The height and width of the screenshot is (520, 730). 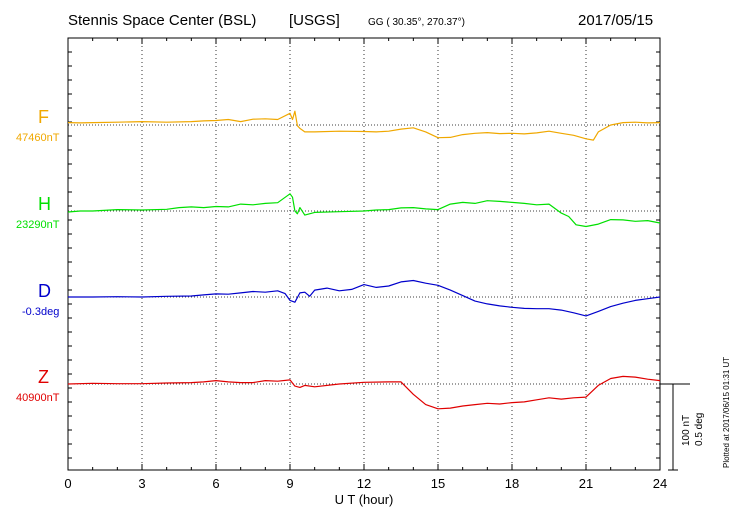 I want to click on date-label: 2017/05/15, so click(x=616, y=20).